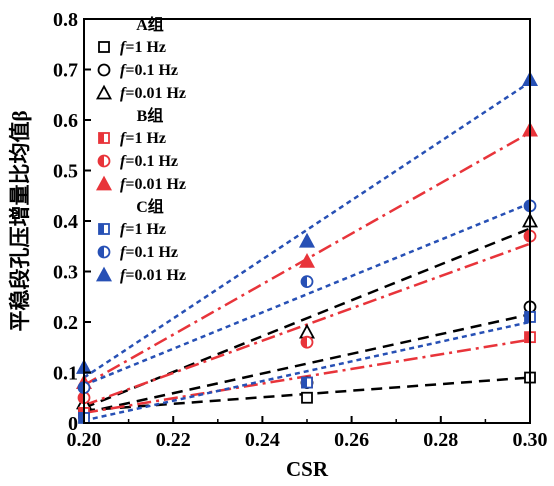  Describe the element at coordinates (20, 220) in the screenshot. I see `y-axis-title: 平稳段孔压增量比均值β` at that location.